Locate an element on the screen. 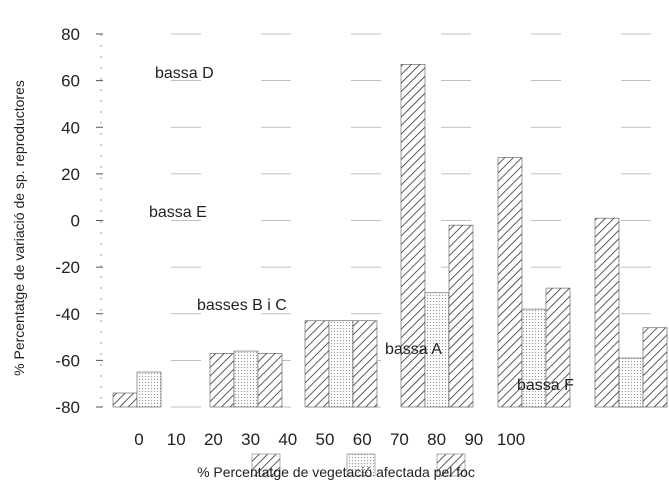 This screenshot has width=669, height=488. x-tick-label: 50 is located at coordinates (325, 439).